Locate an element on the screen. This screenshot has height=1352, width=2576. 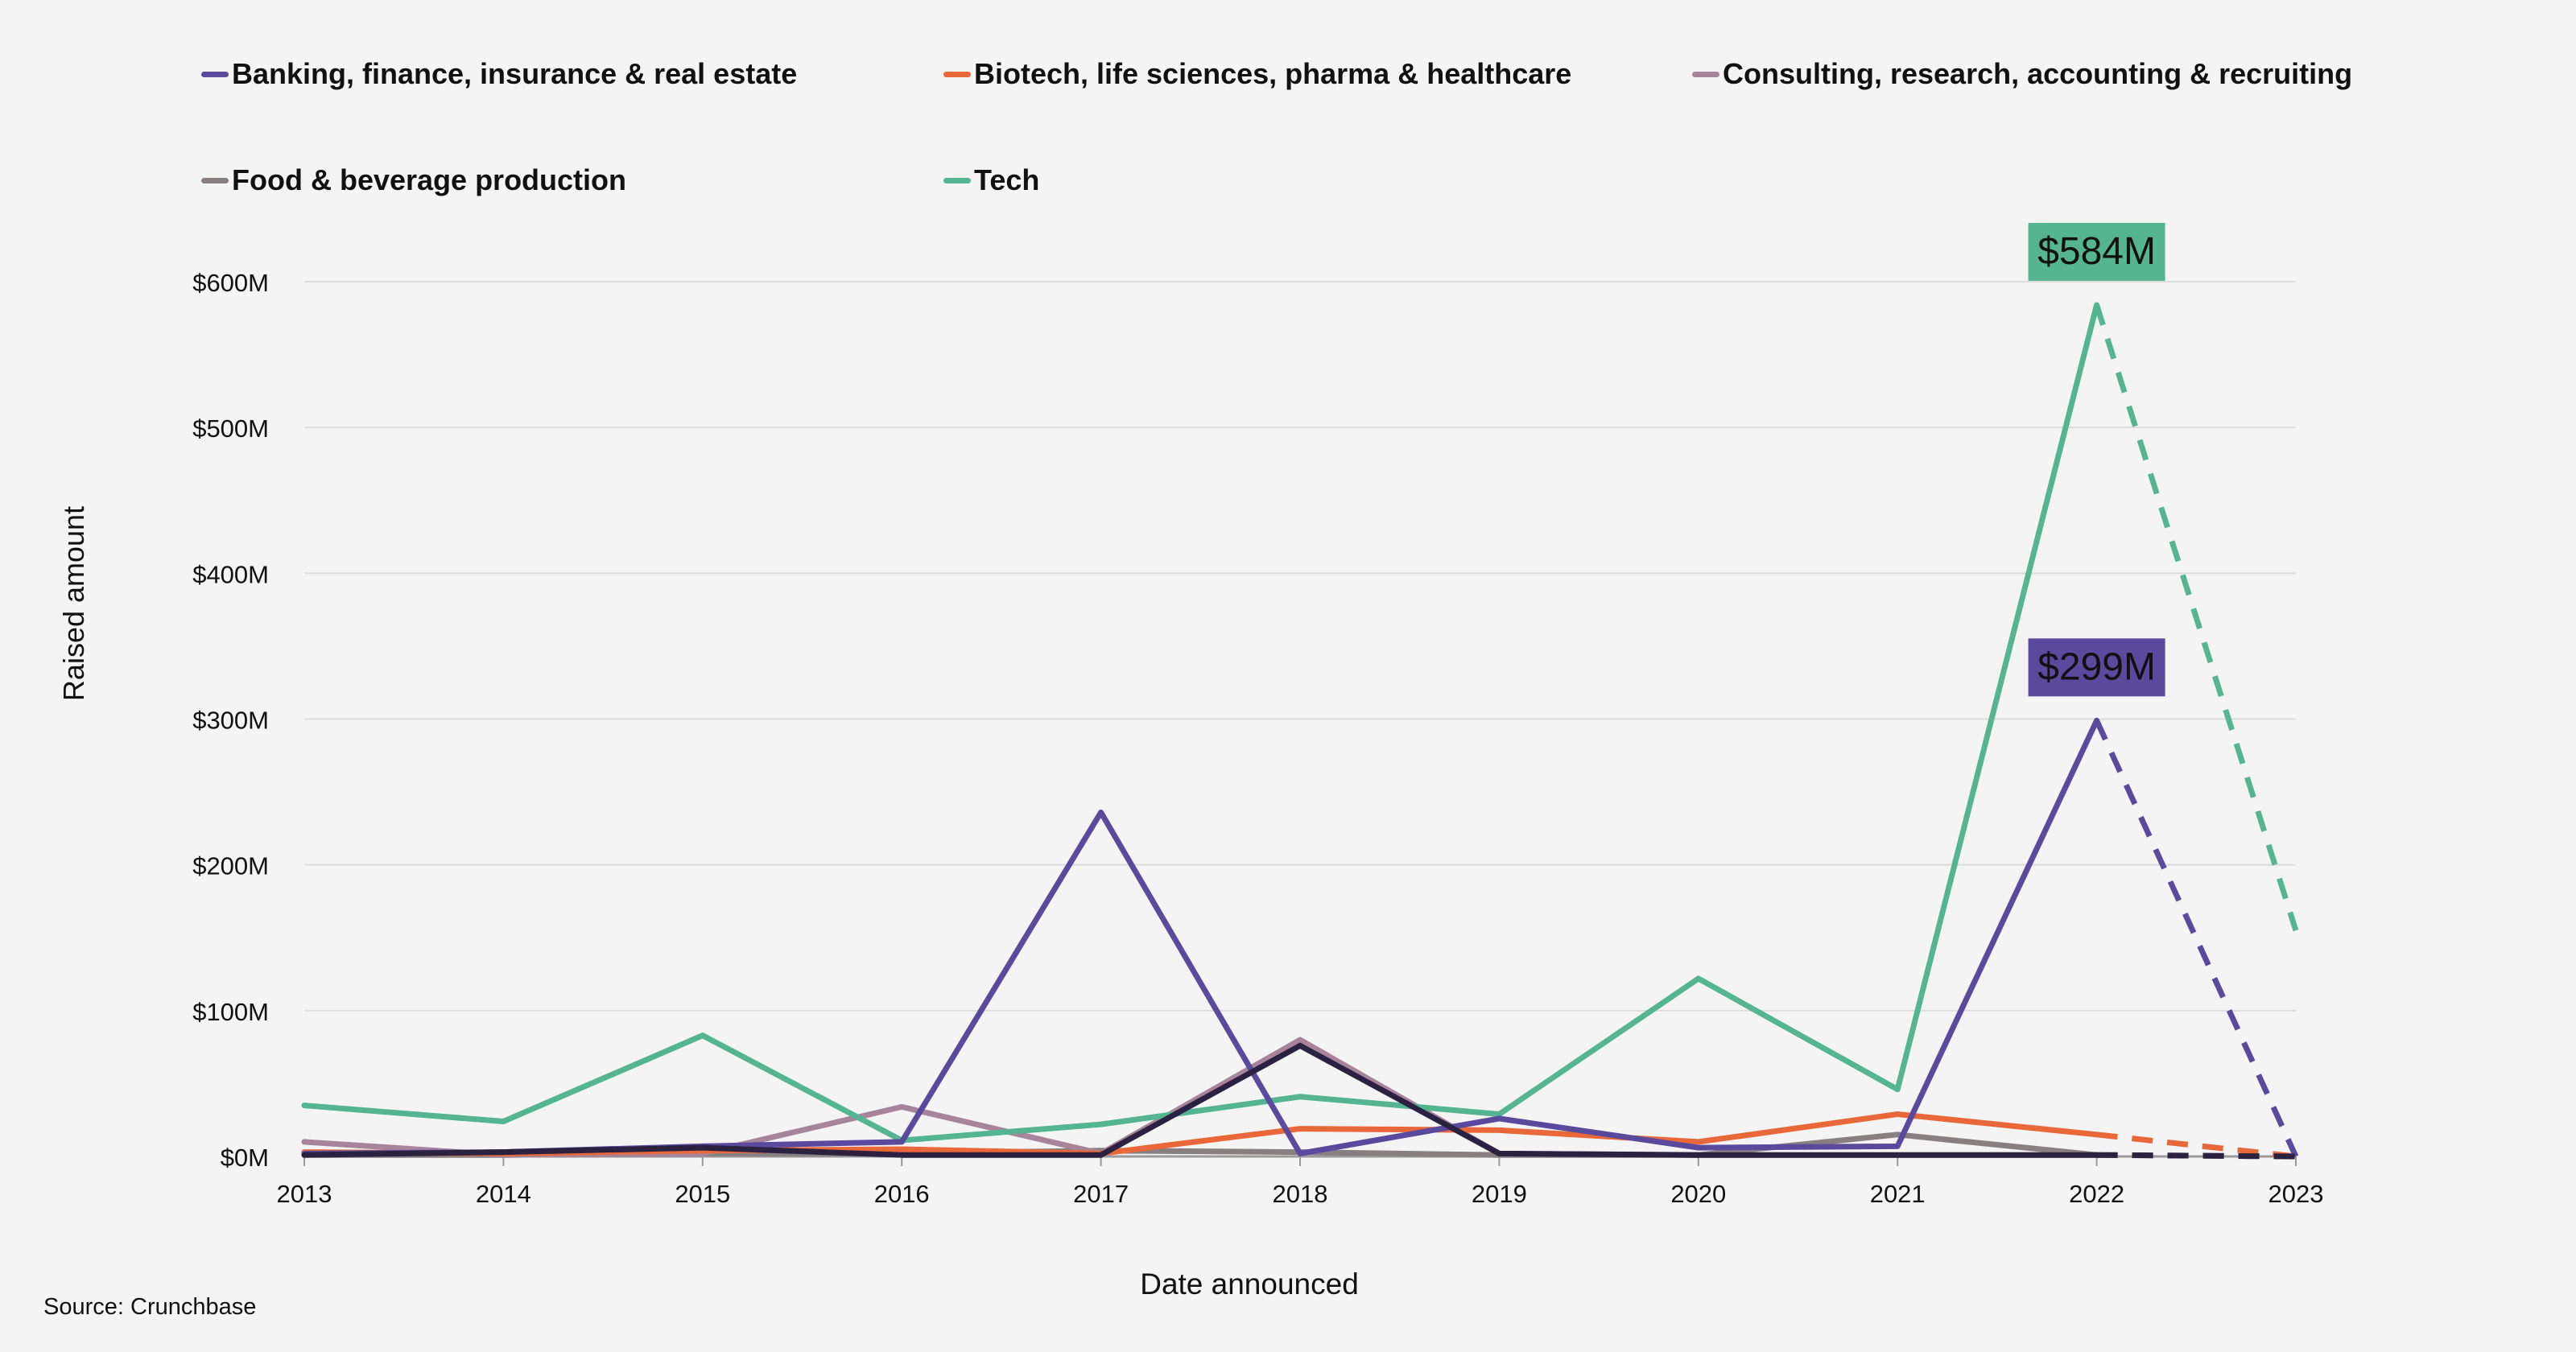
legend-item-tech: Tech is located at coordinates (991, 180).